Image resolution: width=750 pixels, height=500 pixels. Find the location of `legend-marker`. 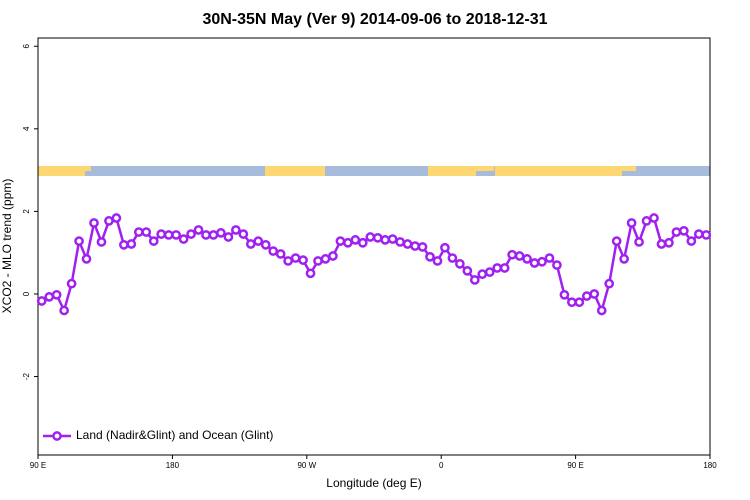

legend-marker is located at coordinates (57, 436).